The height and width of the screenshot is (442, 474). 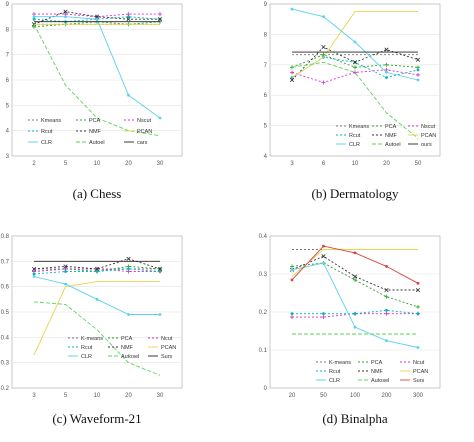 I want to click on y-tick-label: 6, so click(x=266, y=96).